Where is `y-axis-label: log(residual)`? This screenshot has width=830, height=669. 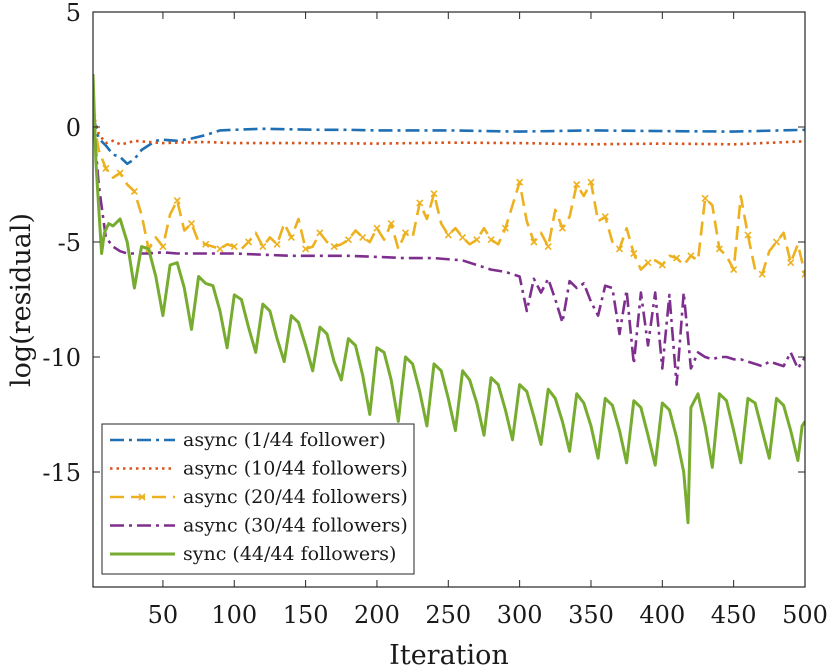 y-axis-label: log(residual) is located at coordinates (21, 300).